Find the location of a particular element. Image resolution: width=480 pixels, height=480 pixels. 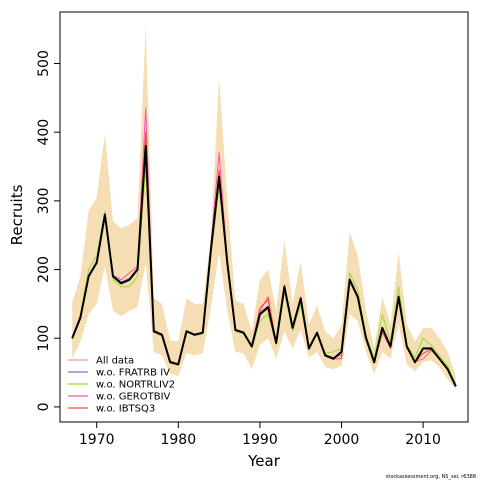

y-tick-label-500: 500 is located at coordinates (44, 63).